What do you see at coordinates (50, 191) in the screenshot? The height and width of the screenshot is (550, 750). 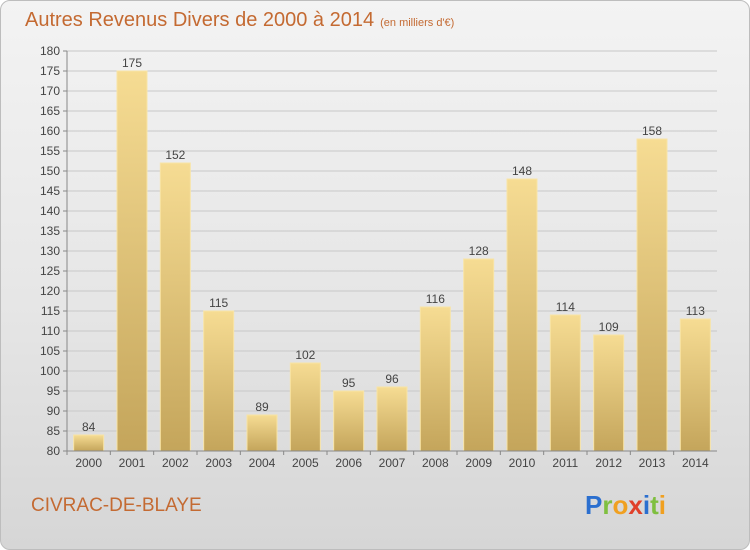 I see `y-tick-label: 145` at bounding box center [50, 191].